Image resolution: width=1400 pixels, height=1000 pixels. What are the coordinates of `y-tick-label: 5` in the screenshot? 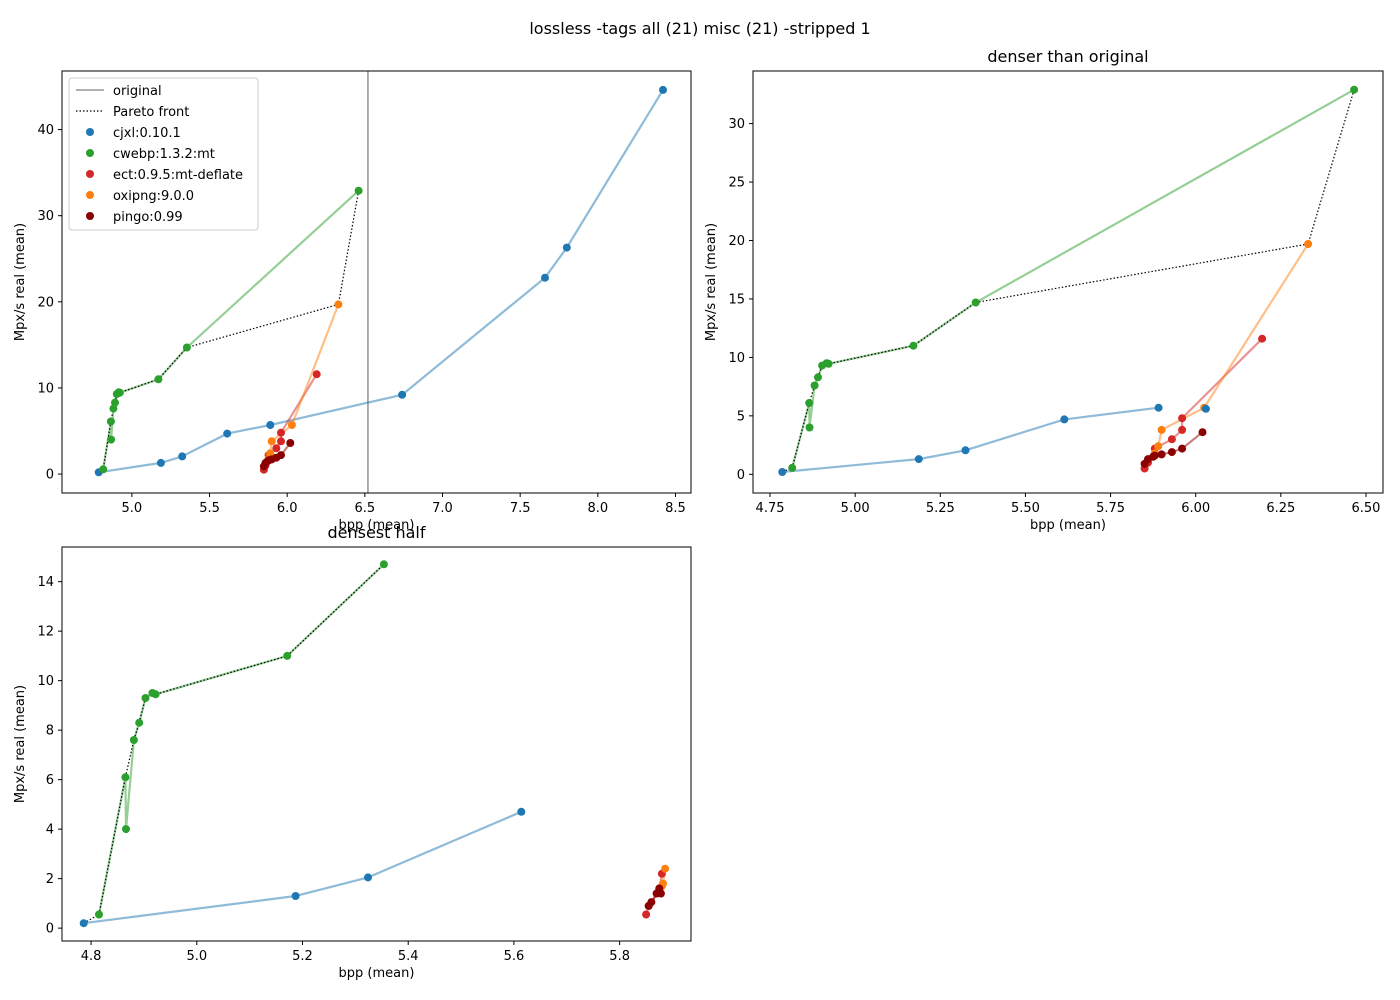 It's located at (741, 416).